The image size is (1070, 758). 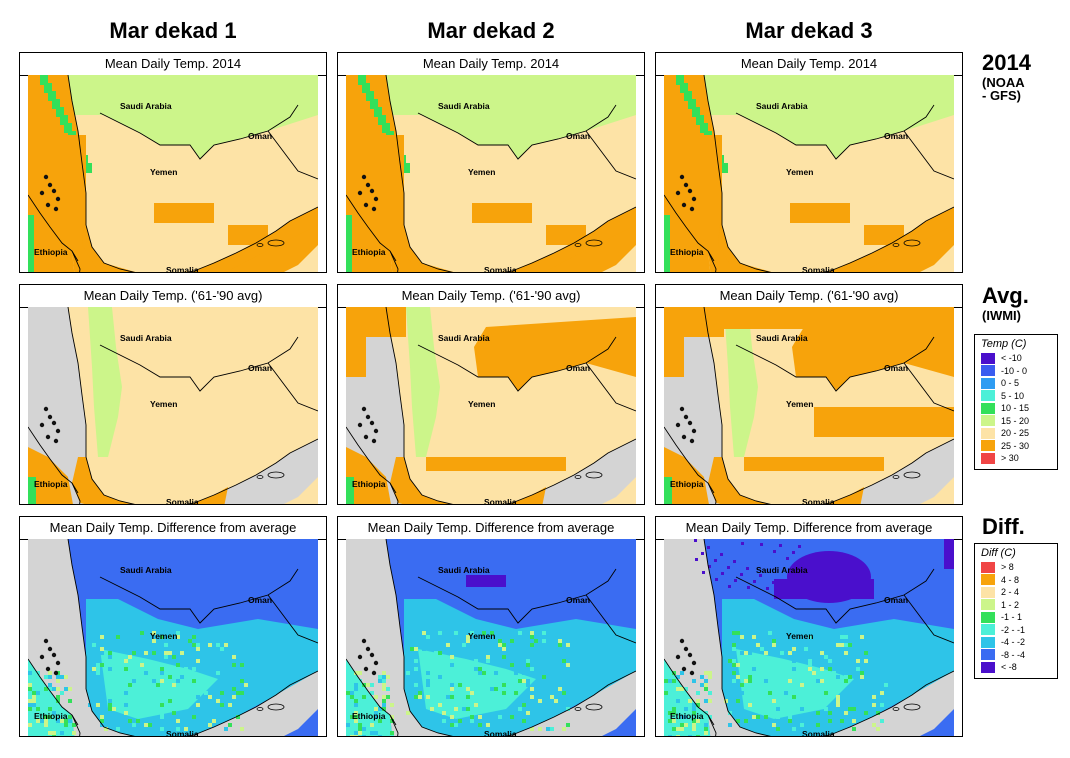 What do you see at coordinates (1010, 383) in the screenshot?
I see `temp-legend-label: 0 - 5` at bounding box center [1010, 383].